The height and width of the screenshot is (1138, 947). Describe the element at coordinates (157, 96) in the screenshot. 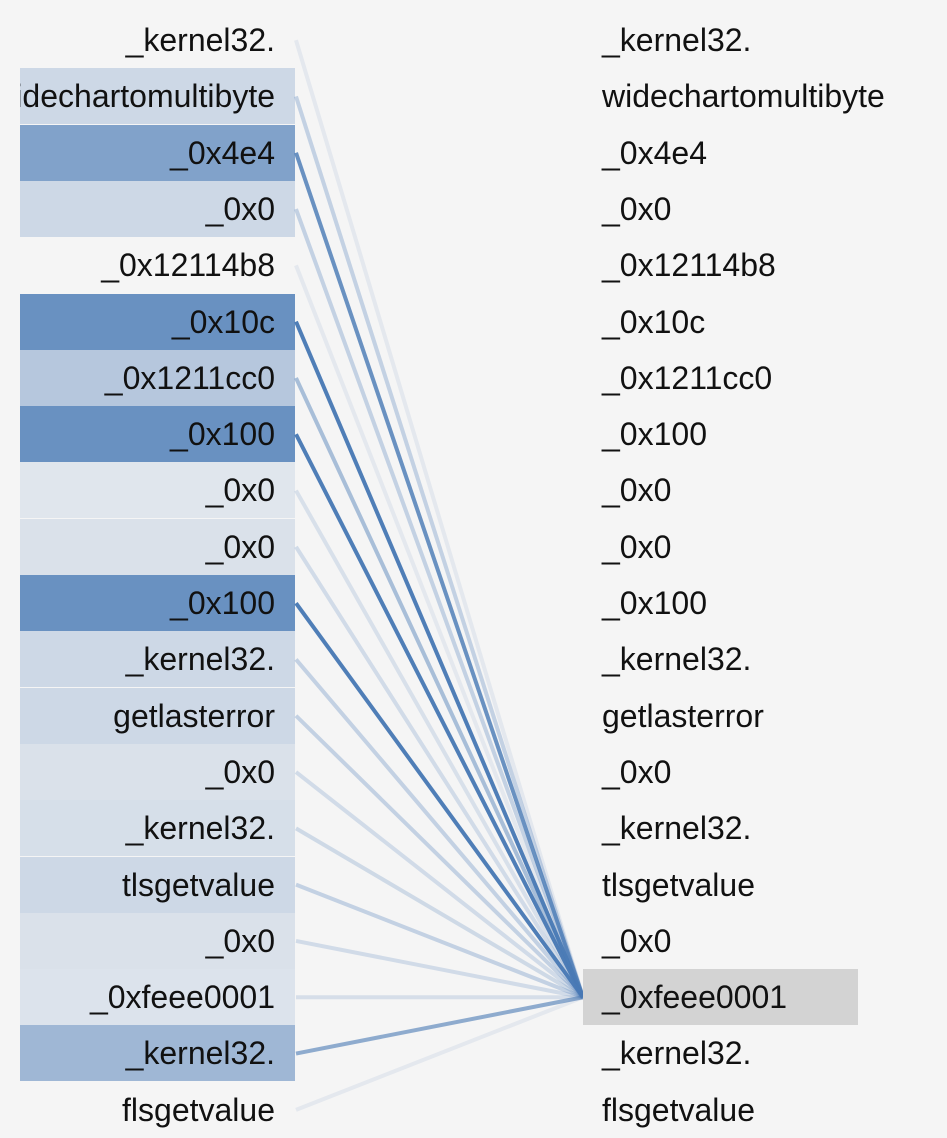

I see `source-token: widechartomultibyte` at that location.